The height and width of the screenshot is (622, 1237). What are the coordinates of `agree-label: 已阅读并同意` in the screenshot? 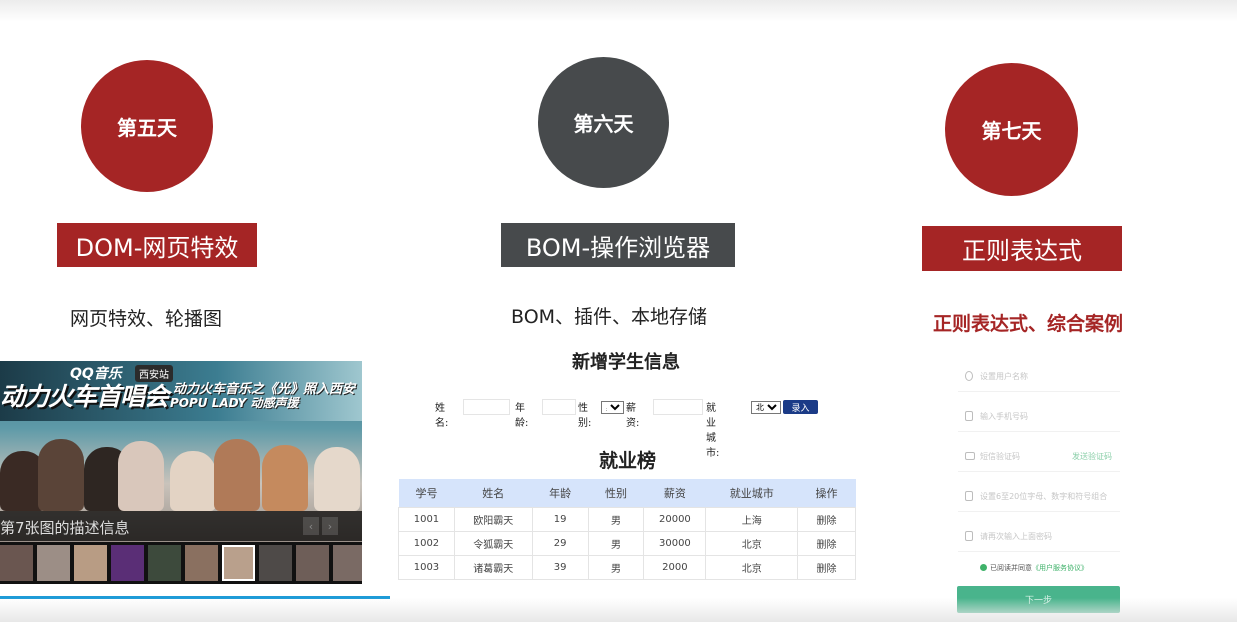 It's located at (1011, 568).